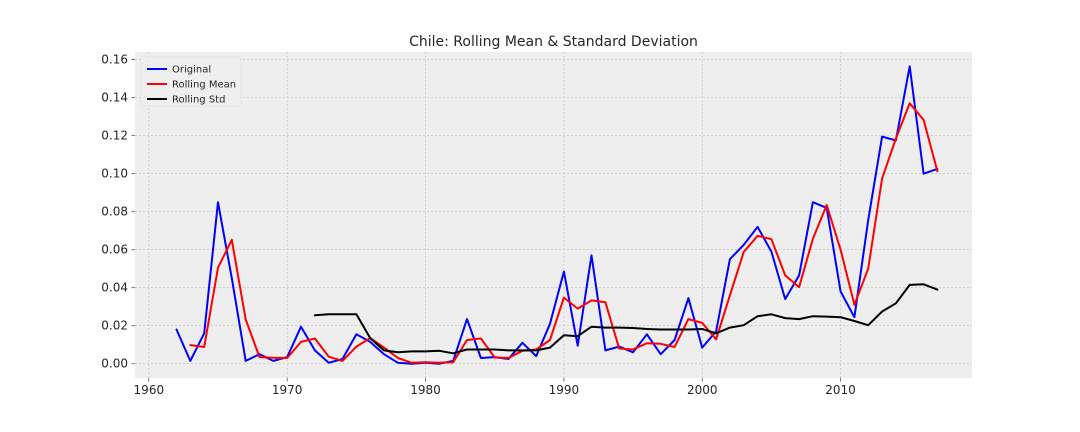  I want to click on legend-label-rolling-mean: Rolling Mean, so click(204, 85).